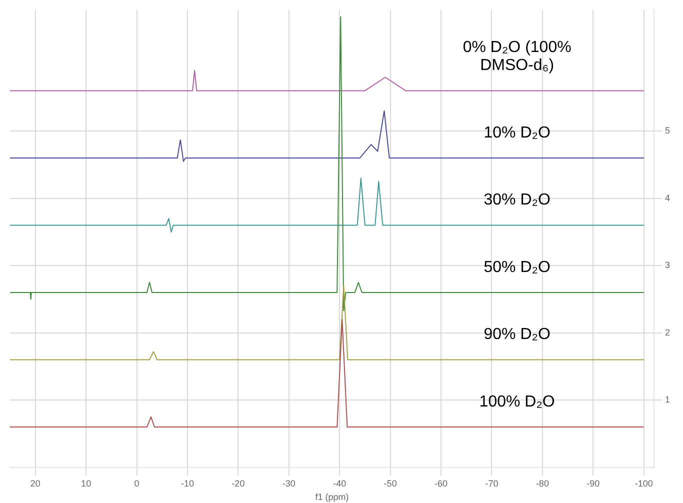  I want to click on series-label: 90% D₂O, so click(517, 335).